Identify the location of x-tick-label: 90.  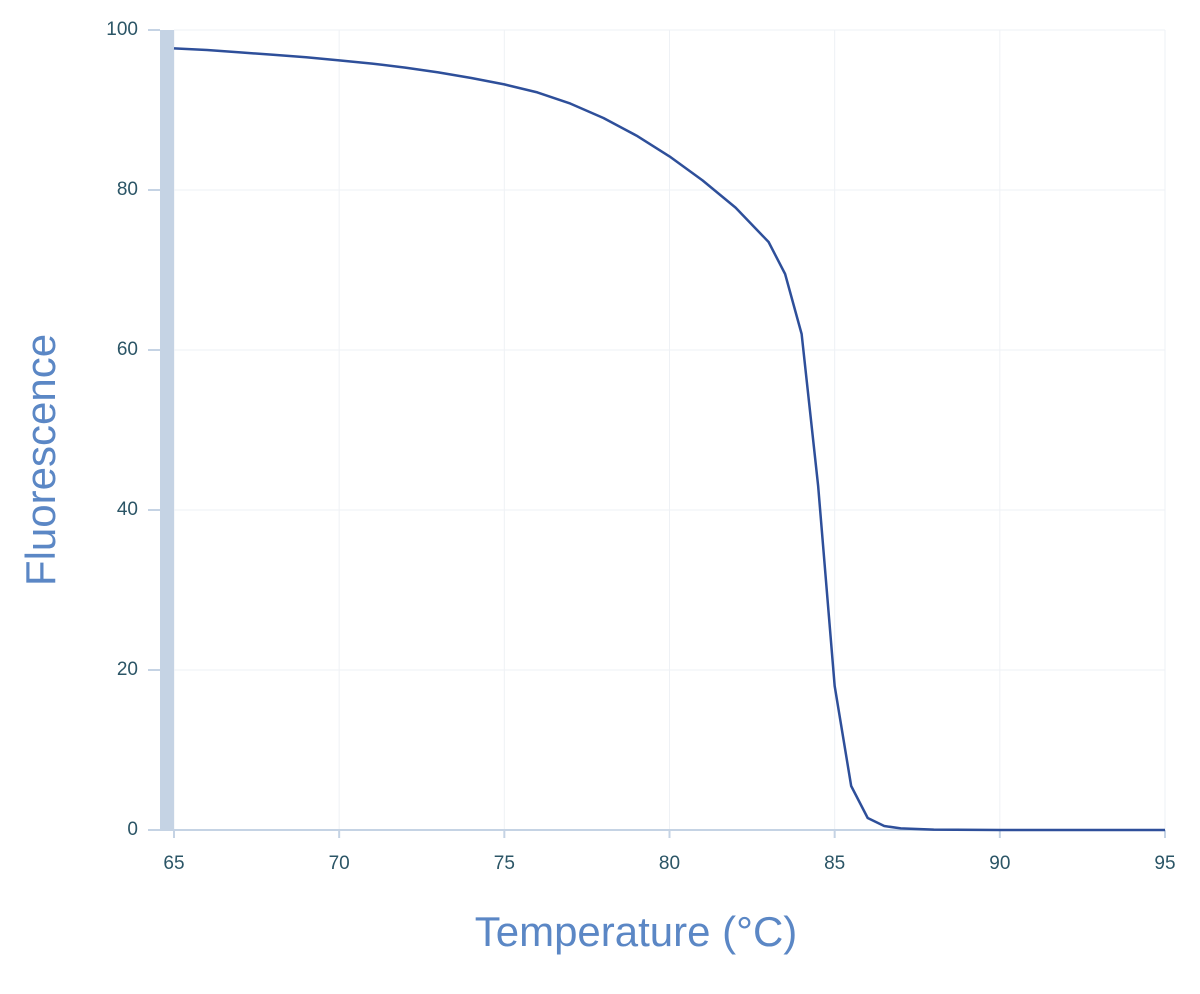
(999, 863).